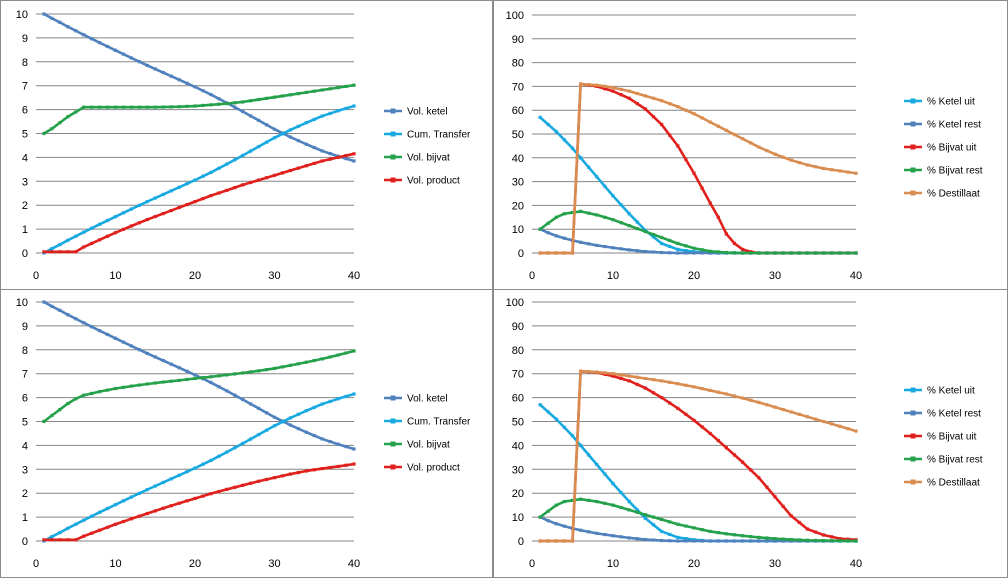 This screenshot has width=1008, height=579. Describe the element at coordinates (521, 542) in the screenshot. I see `y-tick-label: 0` at that location.